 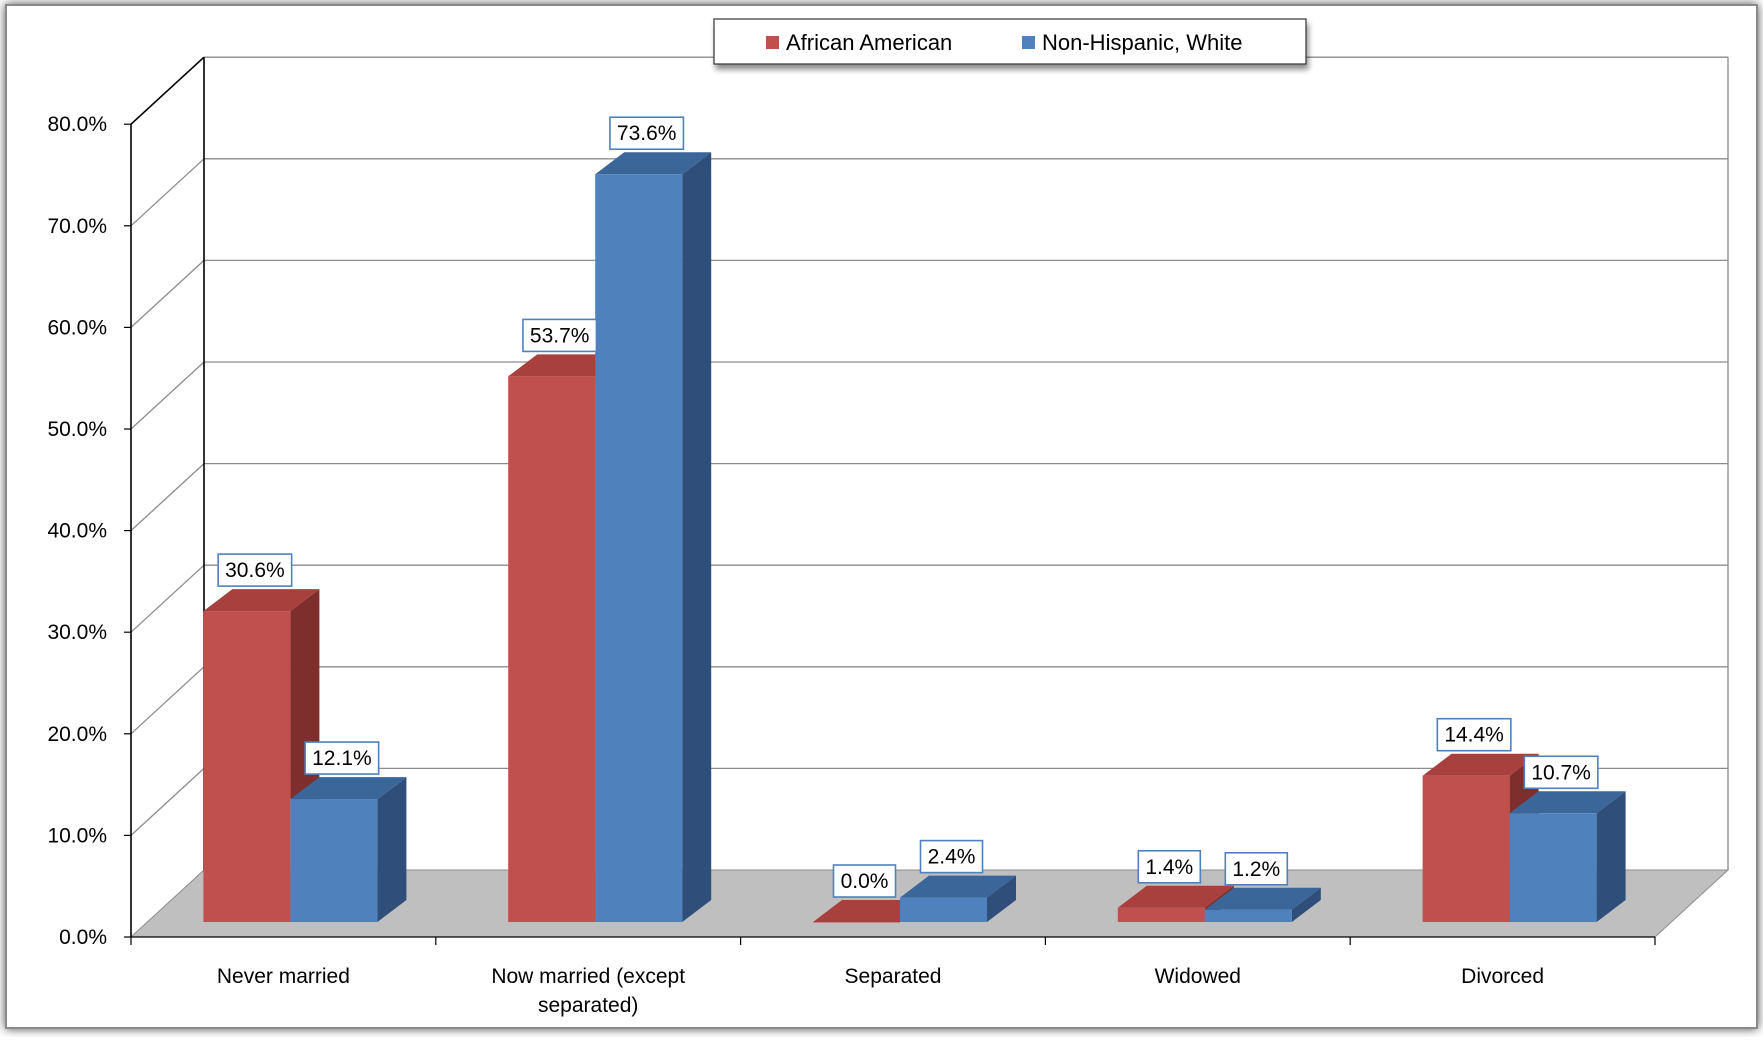 What do you see at coordinates (1198, 976) in the screenshot?
I see `x-tick-label: Widowed` at bounding box center [1198, 976].